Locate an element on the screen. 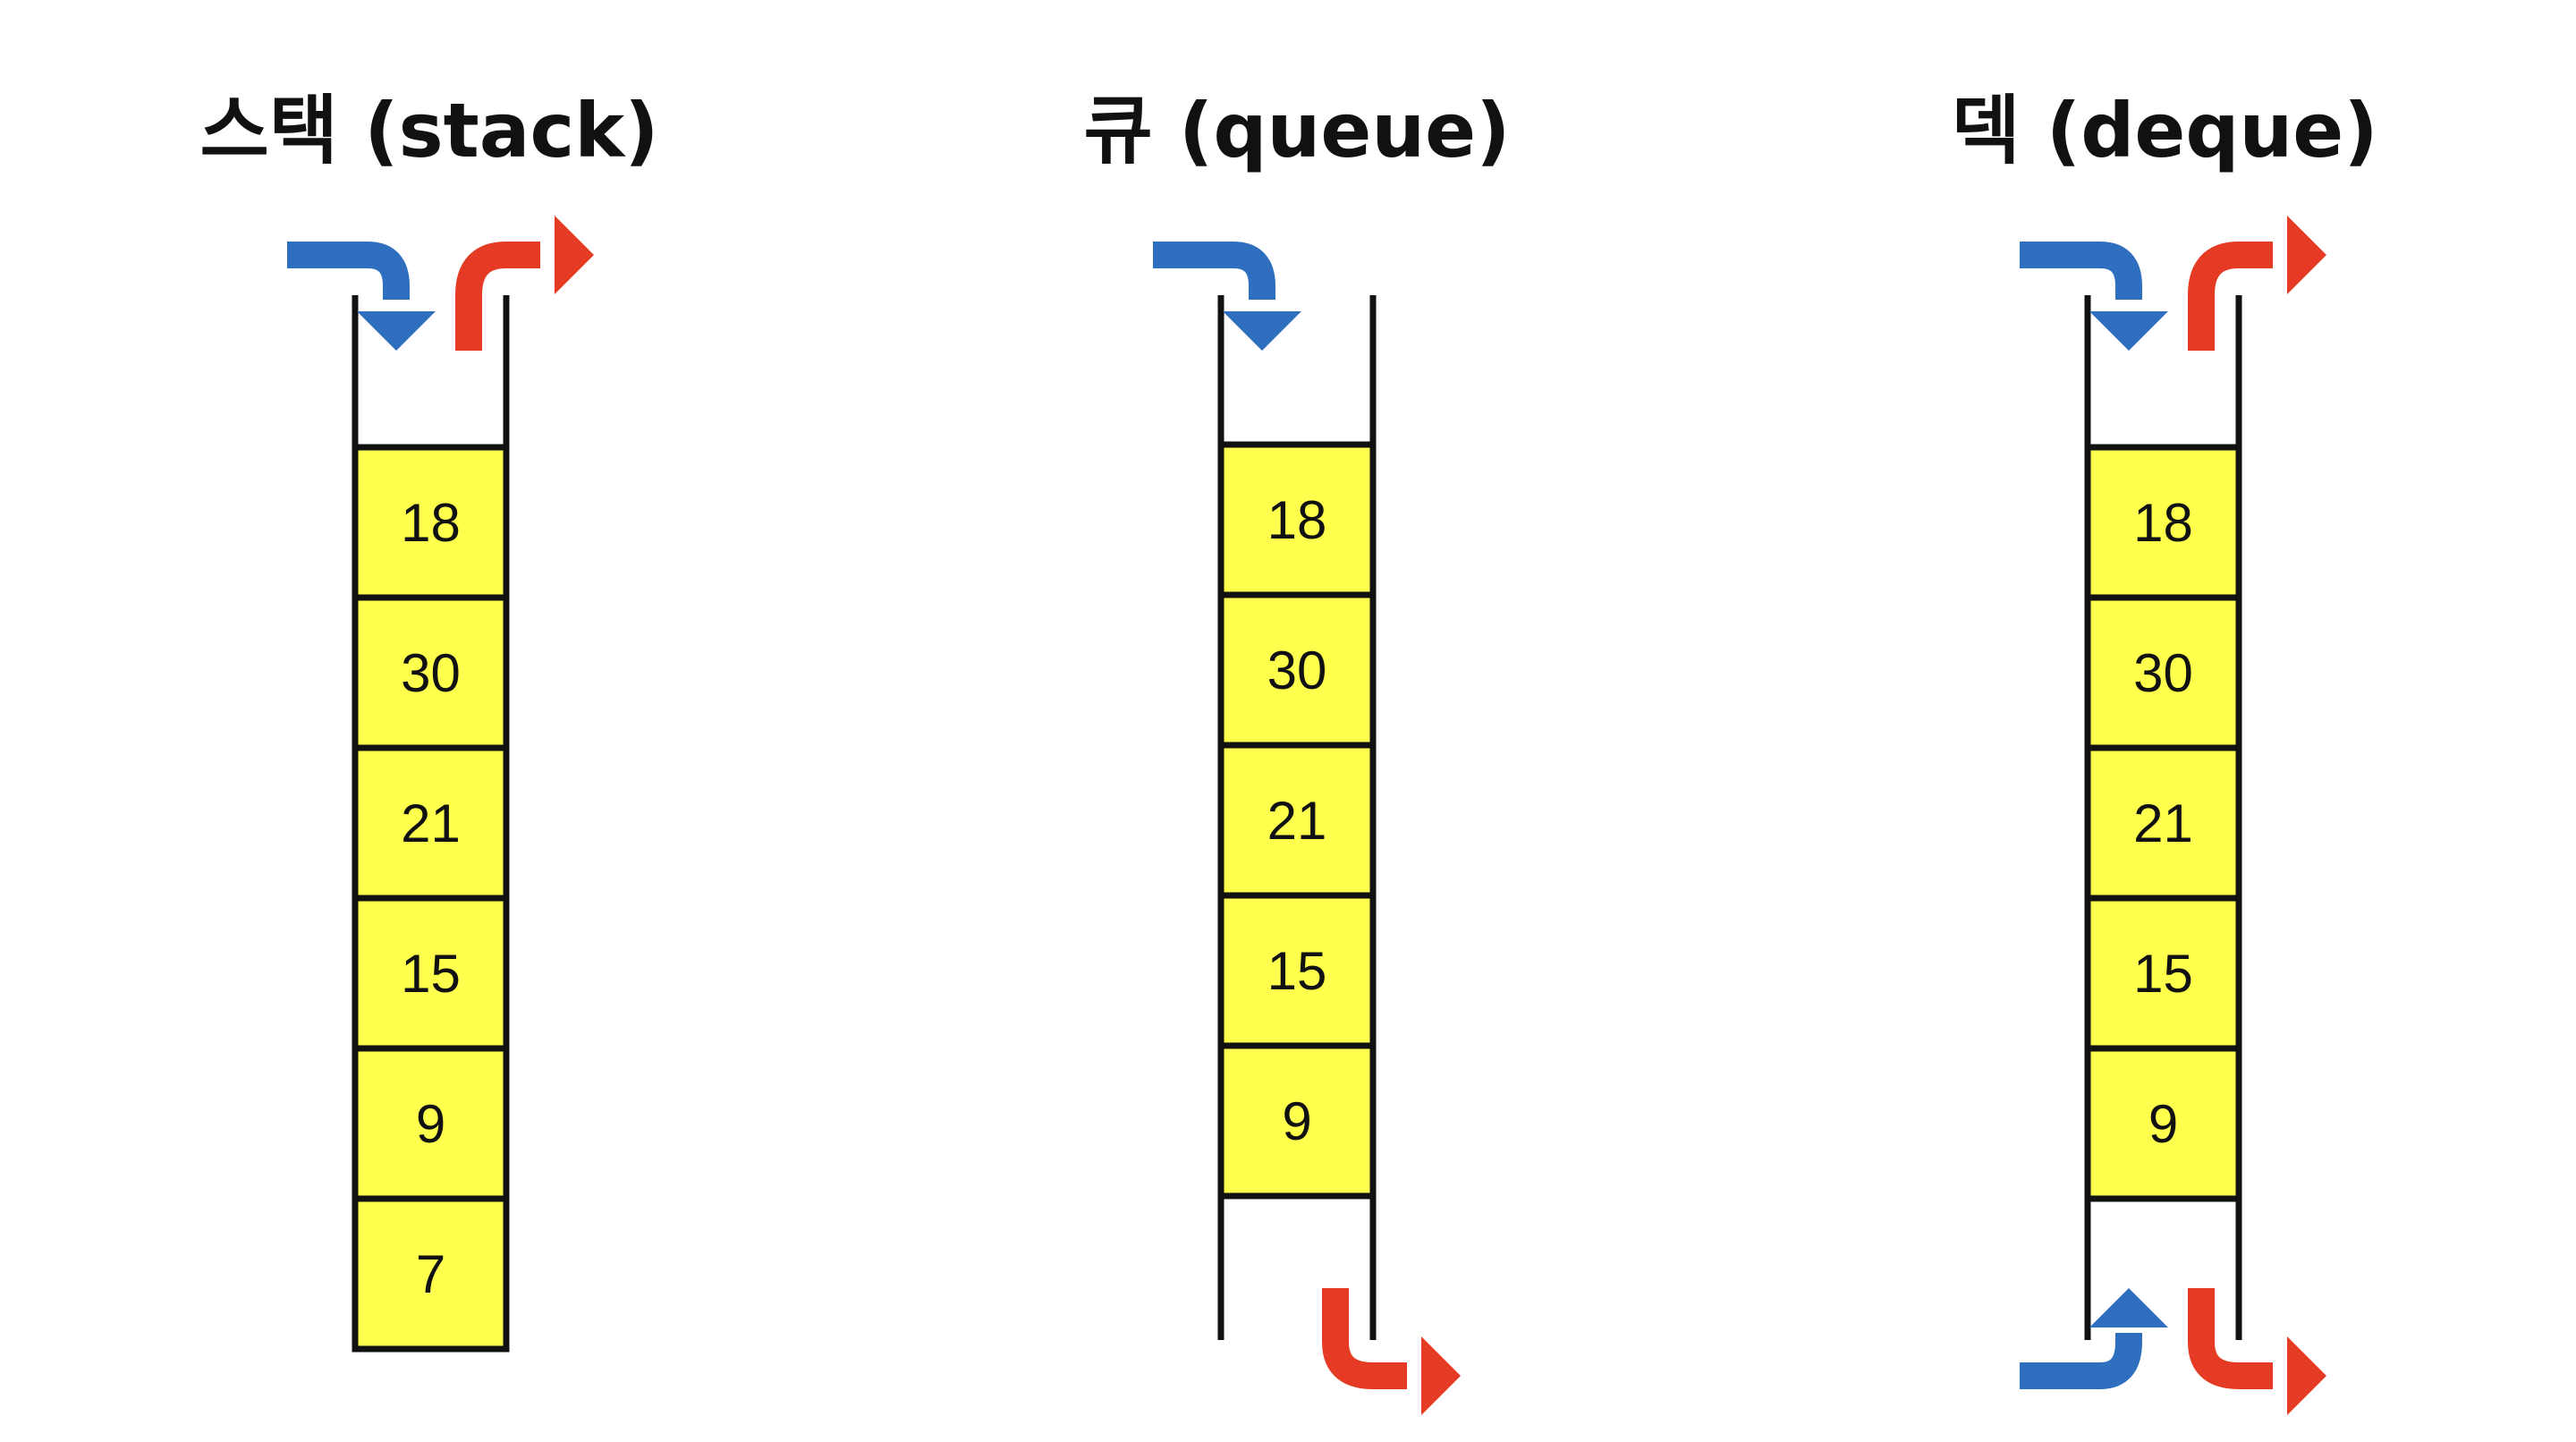 Image resolution: width=2576 pixels, height=1442 pixels. cell-value: 7 is located at coordinates (430, 1274).